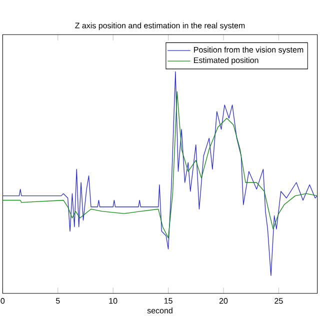 The image size is (320, 320). What do you see at coordinates (168, 301) in the screenshot?
I see `x-tick-label: 15` at bounding box center [168, 301].